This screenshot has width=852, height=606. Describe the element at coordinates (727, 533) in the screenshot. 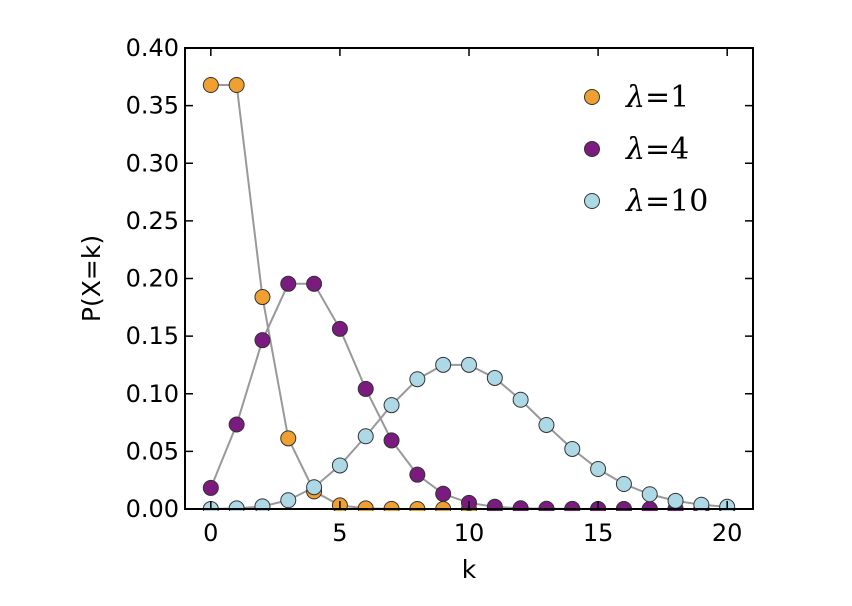

I see `x-tick-label: 20` at that location.